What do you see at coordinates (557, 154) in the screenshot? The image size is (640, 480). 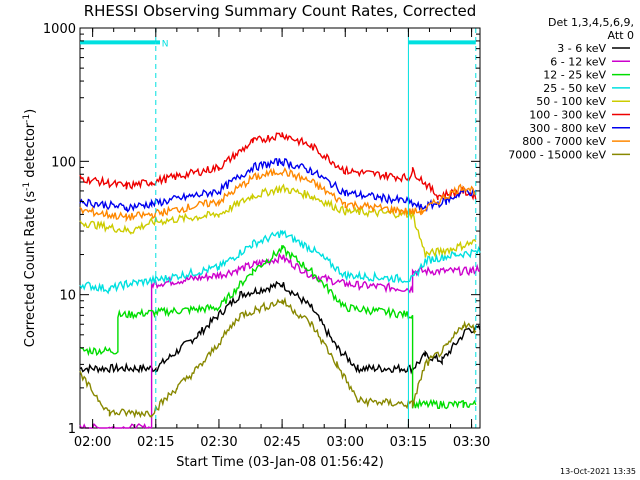 I see `legend-label-7000-15000-kev: 7000 - 15000 keV` at bounding box center [557, 154].